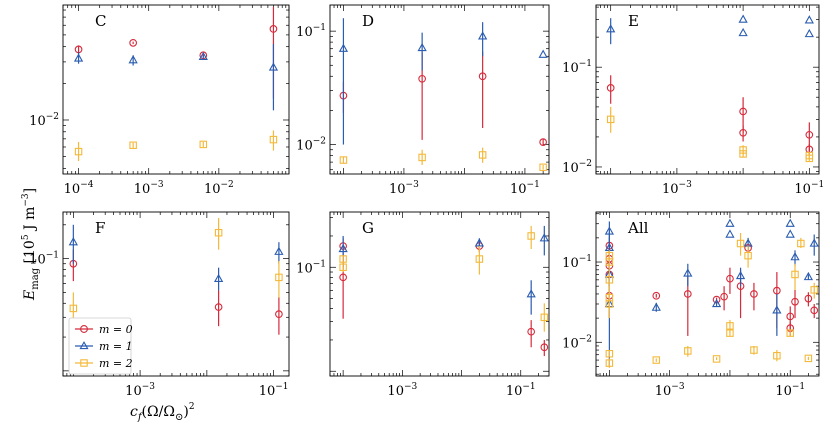 The width and height of the screenshot is (830, 428). What do you see at coordinates (368, 21) in the screenshot?
I see `panel-title: D` at bounding box center [368, 21].